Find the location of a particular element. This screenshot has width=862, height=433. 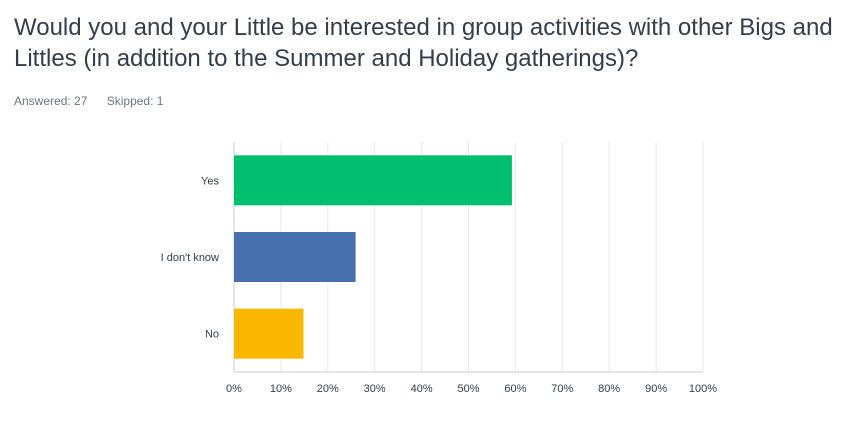

answered-count: Answered: 27 is located at coordinates (51, 101).